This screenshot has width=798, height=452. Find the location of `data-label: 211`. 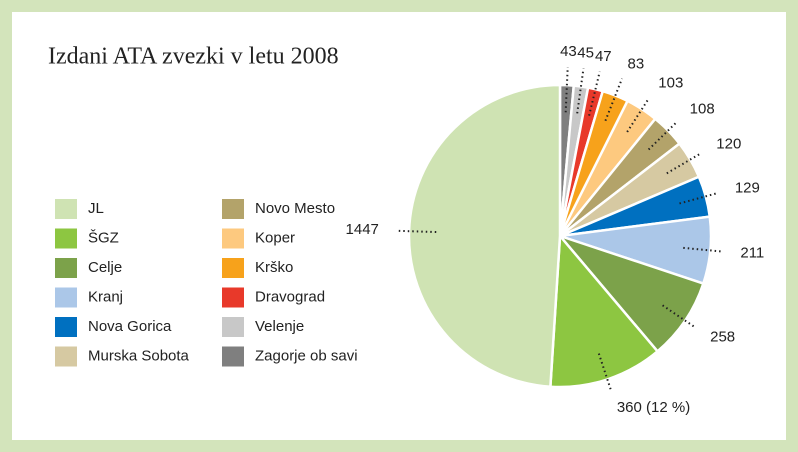

data-label: 211 is located at coordinates (752, 252).